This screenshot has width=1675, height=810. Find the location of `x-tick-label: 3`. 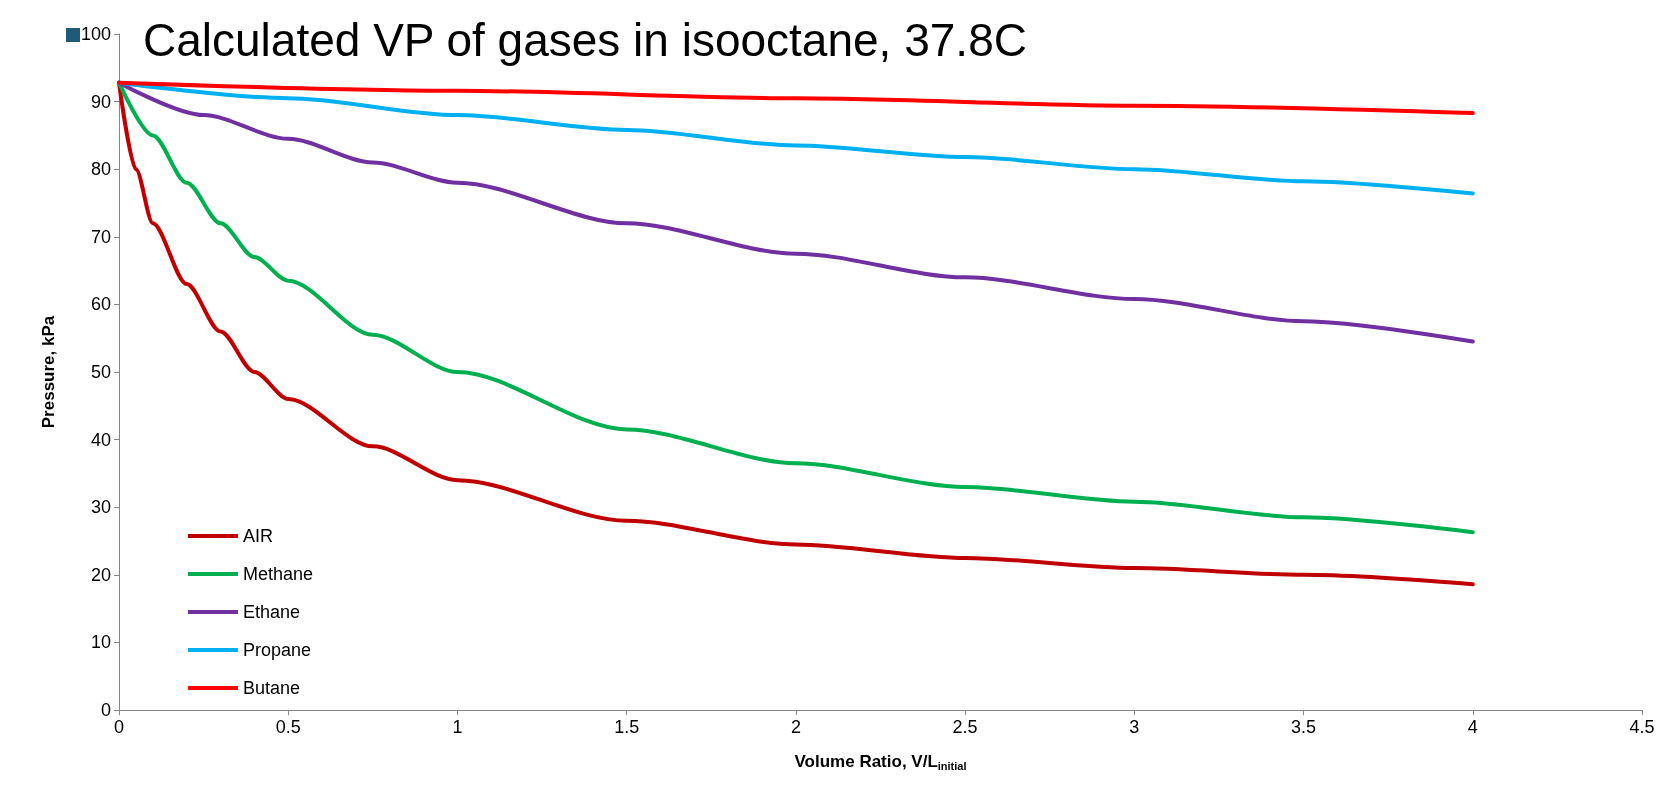

x-tick-label: 3 is located at coordinates (1134, 727).